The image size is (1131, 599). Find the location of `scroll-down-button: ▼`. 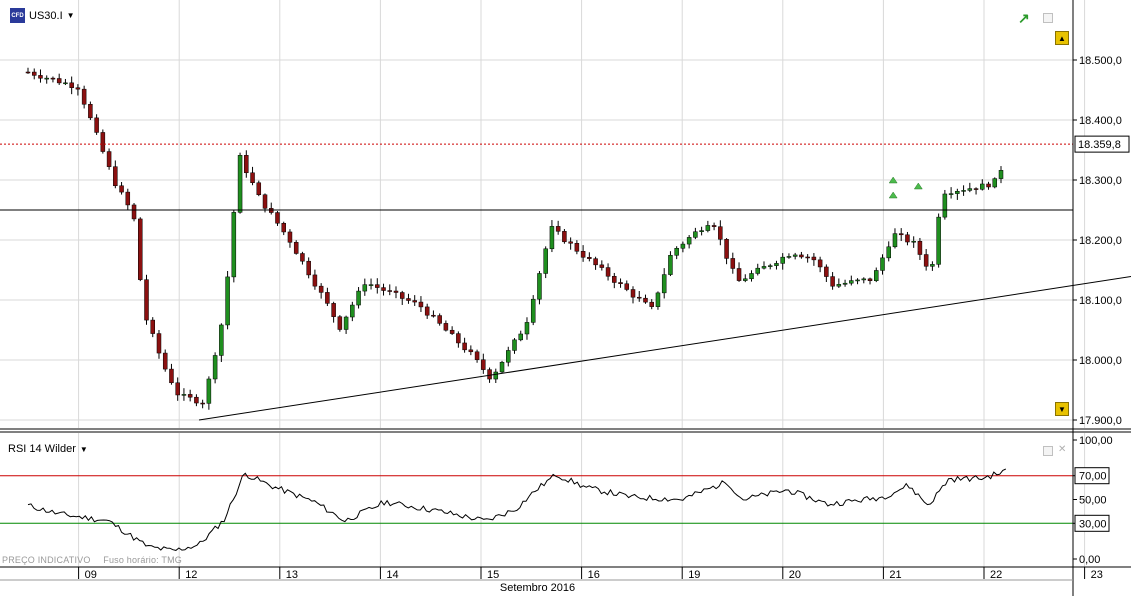

scroll-down-button: ▼ is located at coordinates (1062, 409).